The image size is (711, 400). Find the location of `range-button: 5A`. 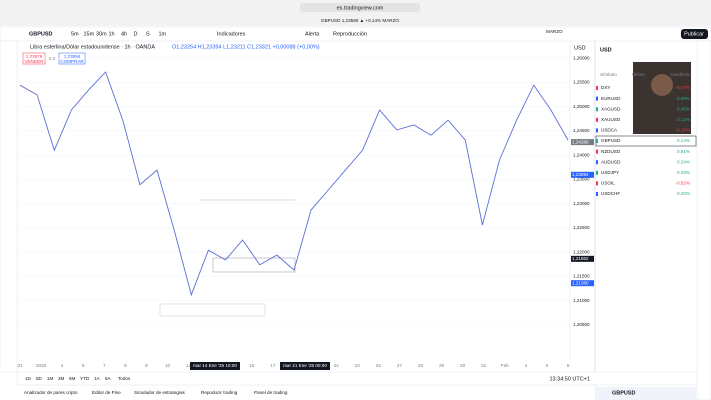

range-button: 5A is located at coordinates (108, 378).